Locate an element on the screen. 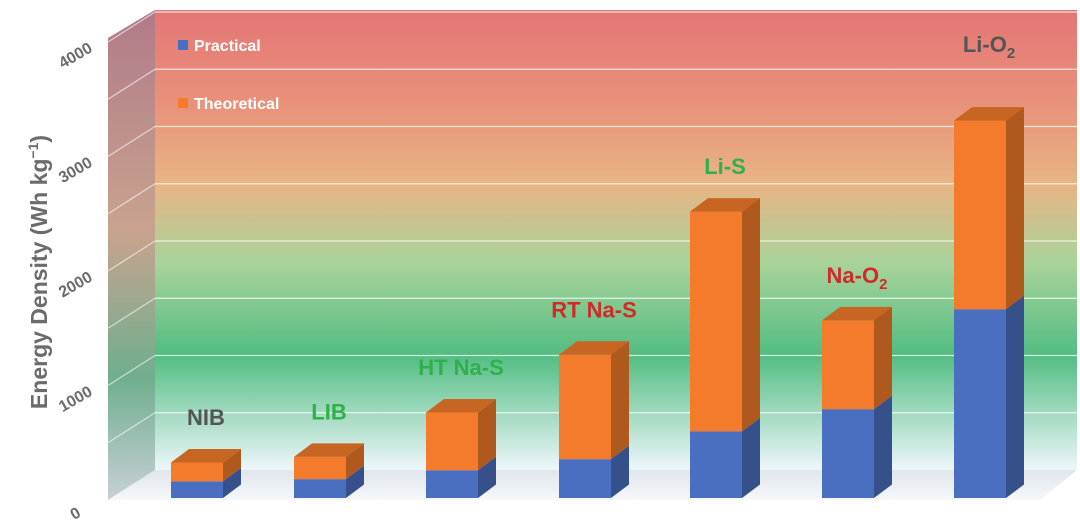  plot-left-wall is located at coordinates (131, 255).